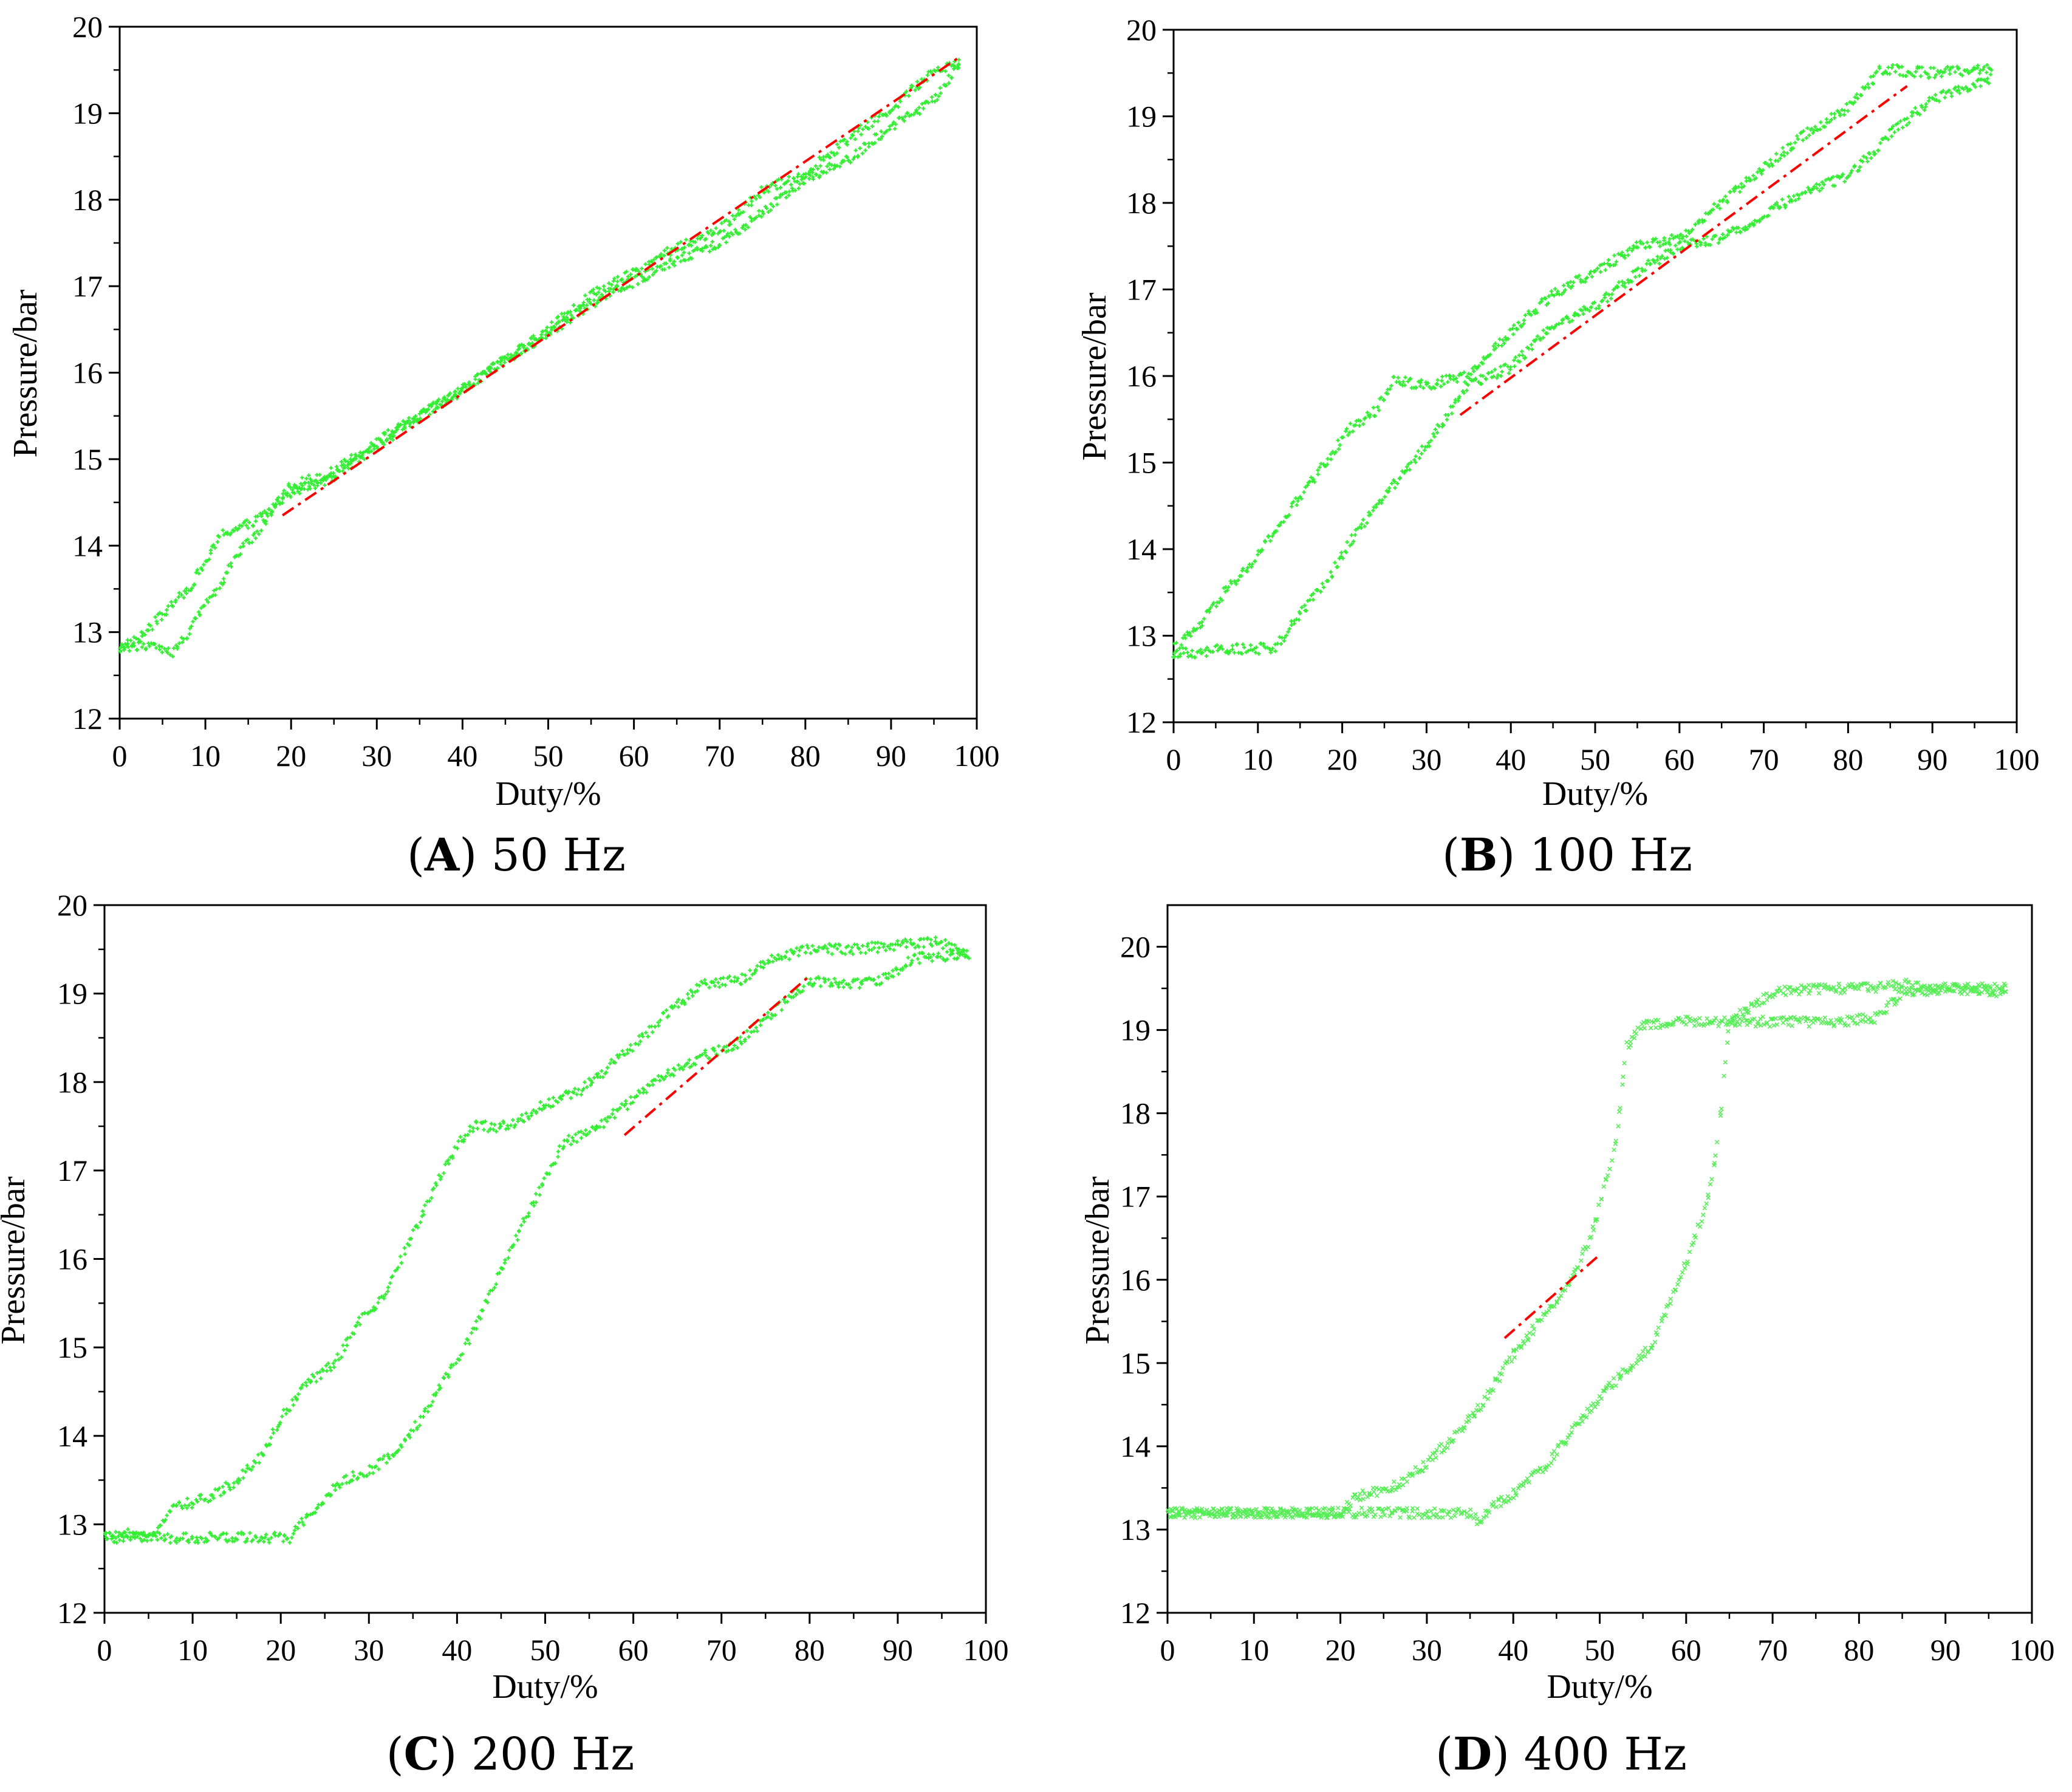 This screenshot has width=2072, height=1792. Describe the element at coordinates (1141, 549) in the screenshot. I see `y-tick-label-b: 14` at that location.